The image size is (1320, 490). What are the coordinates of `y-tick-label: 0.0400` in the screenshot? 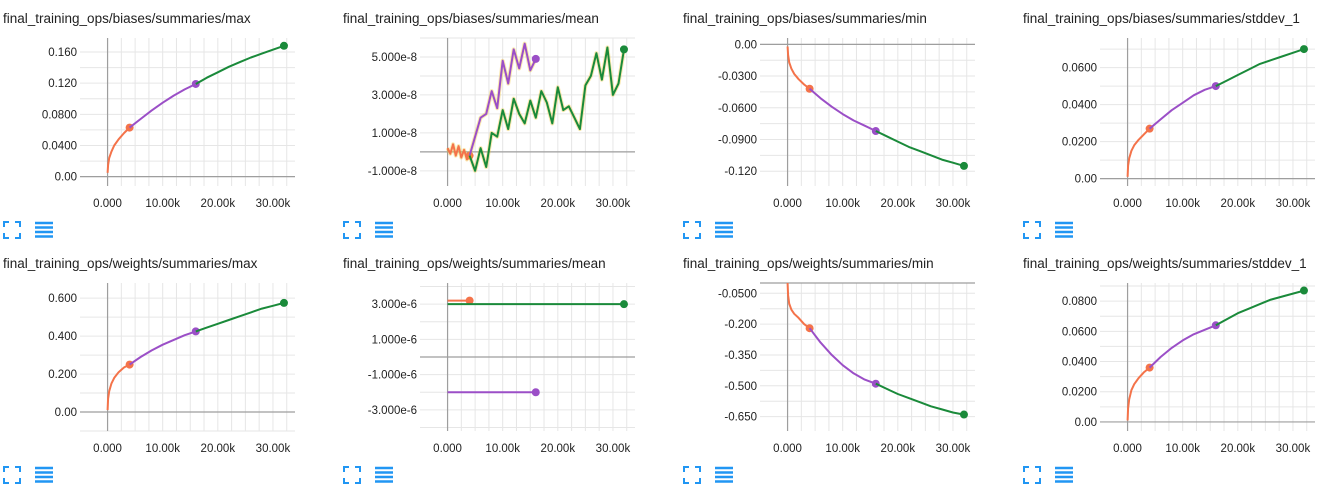 It's located at (1079, 363).